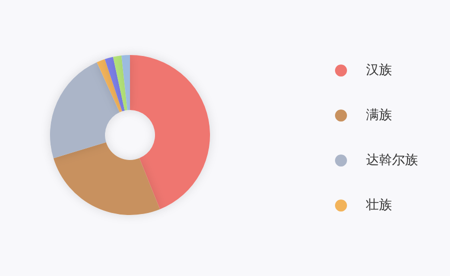 The height and width of the screenshot is (276, 450). I want to click on legend-label: 达斡尔族, so click(392, 160).